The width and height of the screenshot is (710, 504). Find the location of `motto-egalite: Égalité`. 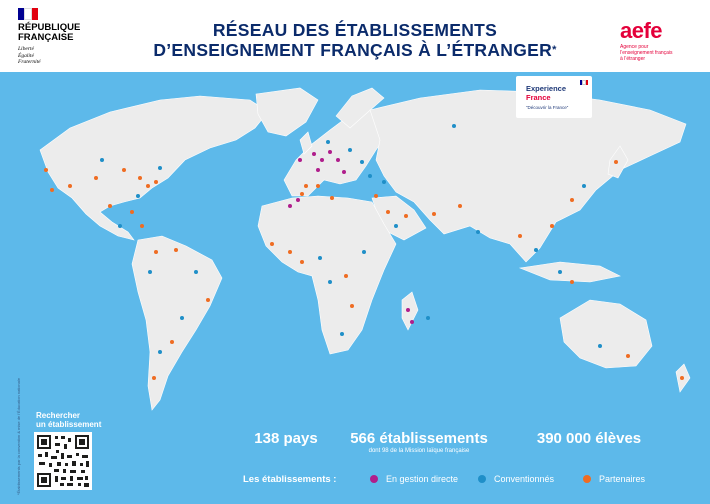

motto-egalite: Égalité is located at coordinates (26, 55).